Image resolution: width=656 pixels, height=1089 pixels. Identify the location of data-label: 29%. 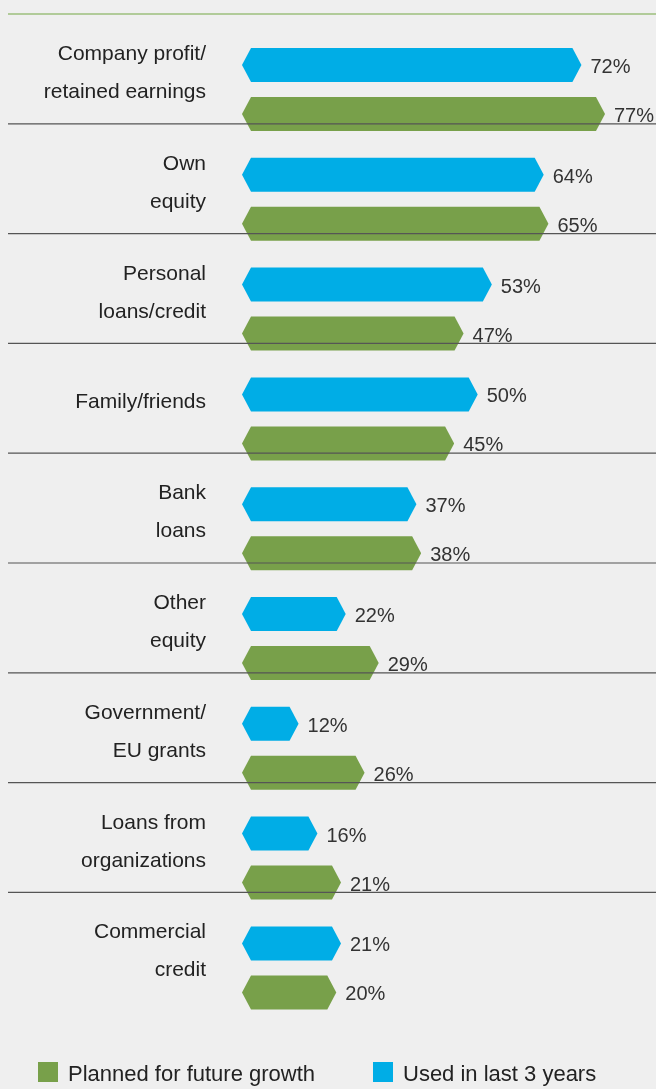
(407, 664).